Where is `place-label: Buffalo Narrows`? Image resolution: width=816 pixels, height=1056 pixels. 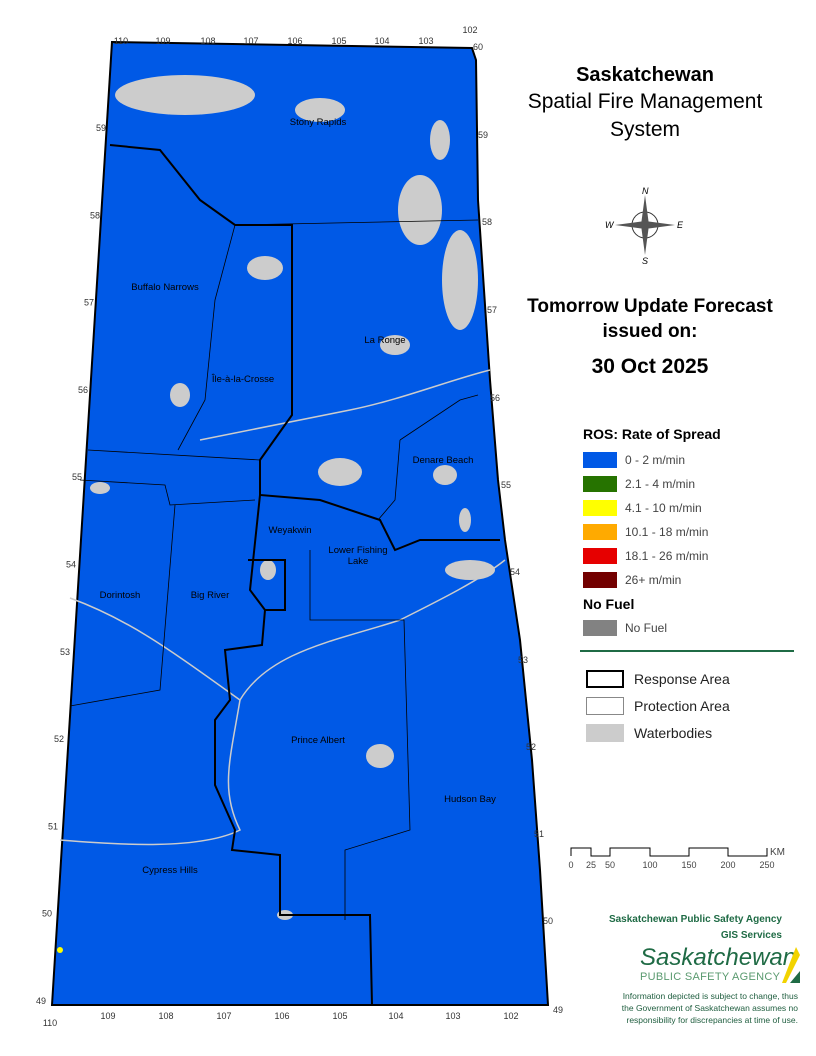
place-label: Buffalo Narrows is located at coordinates (165, 287).